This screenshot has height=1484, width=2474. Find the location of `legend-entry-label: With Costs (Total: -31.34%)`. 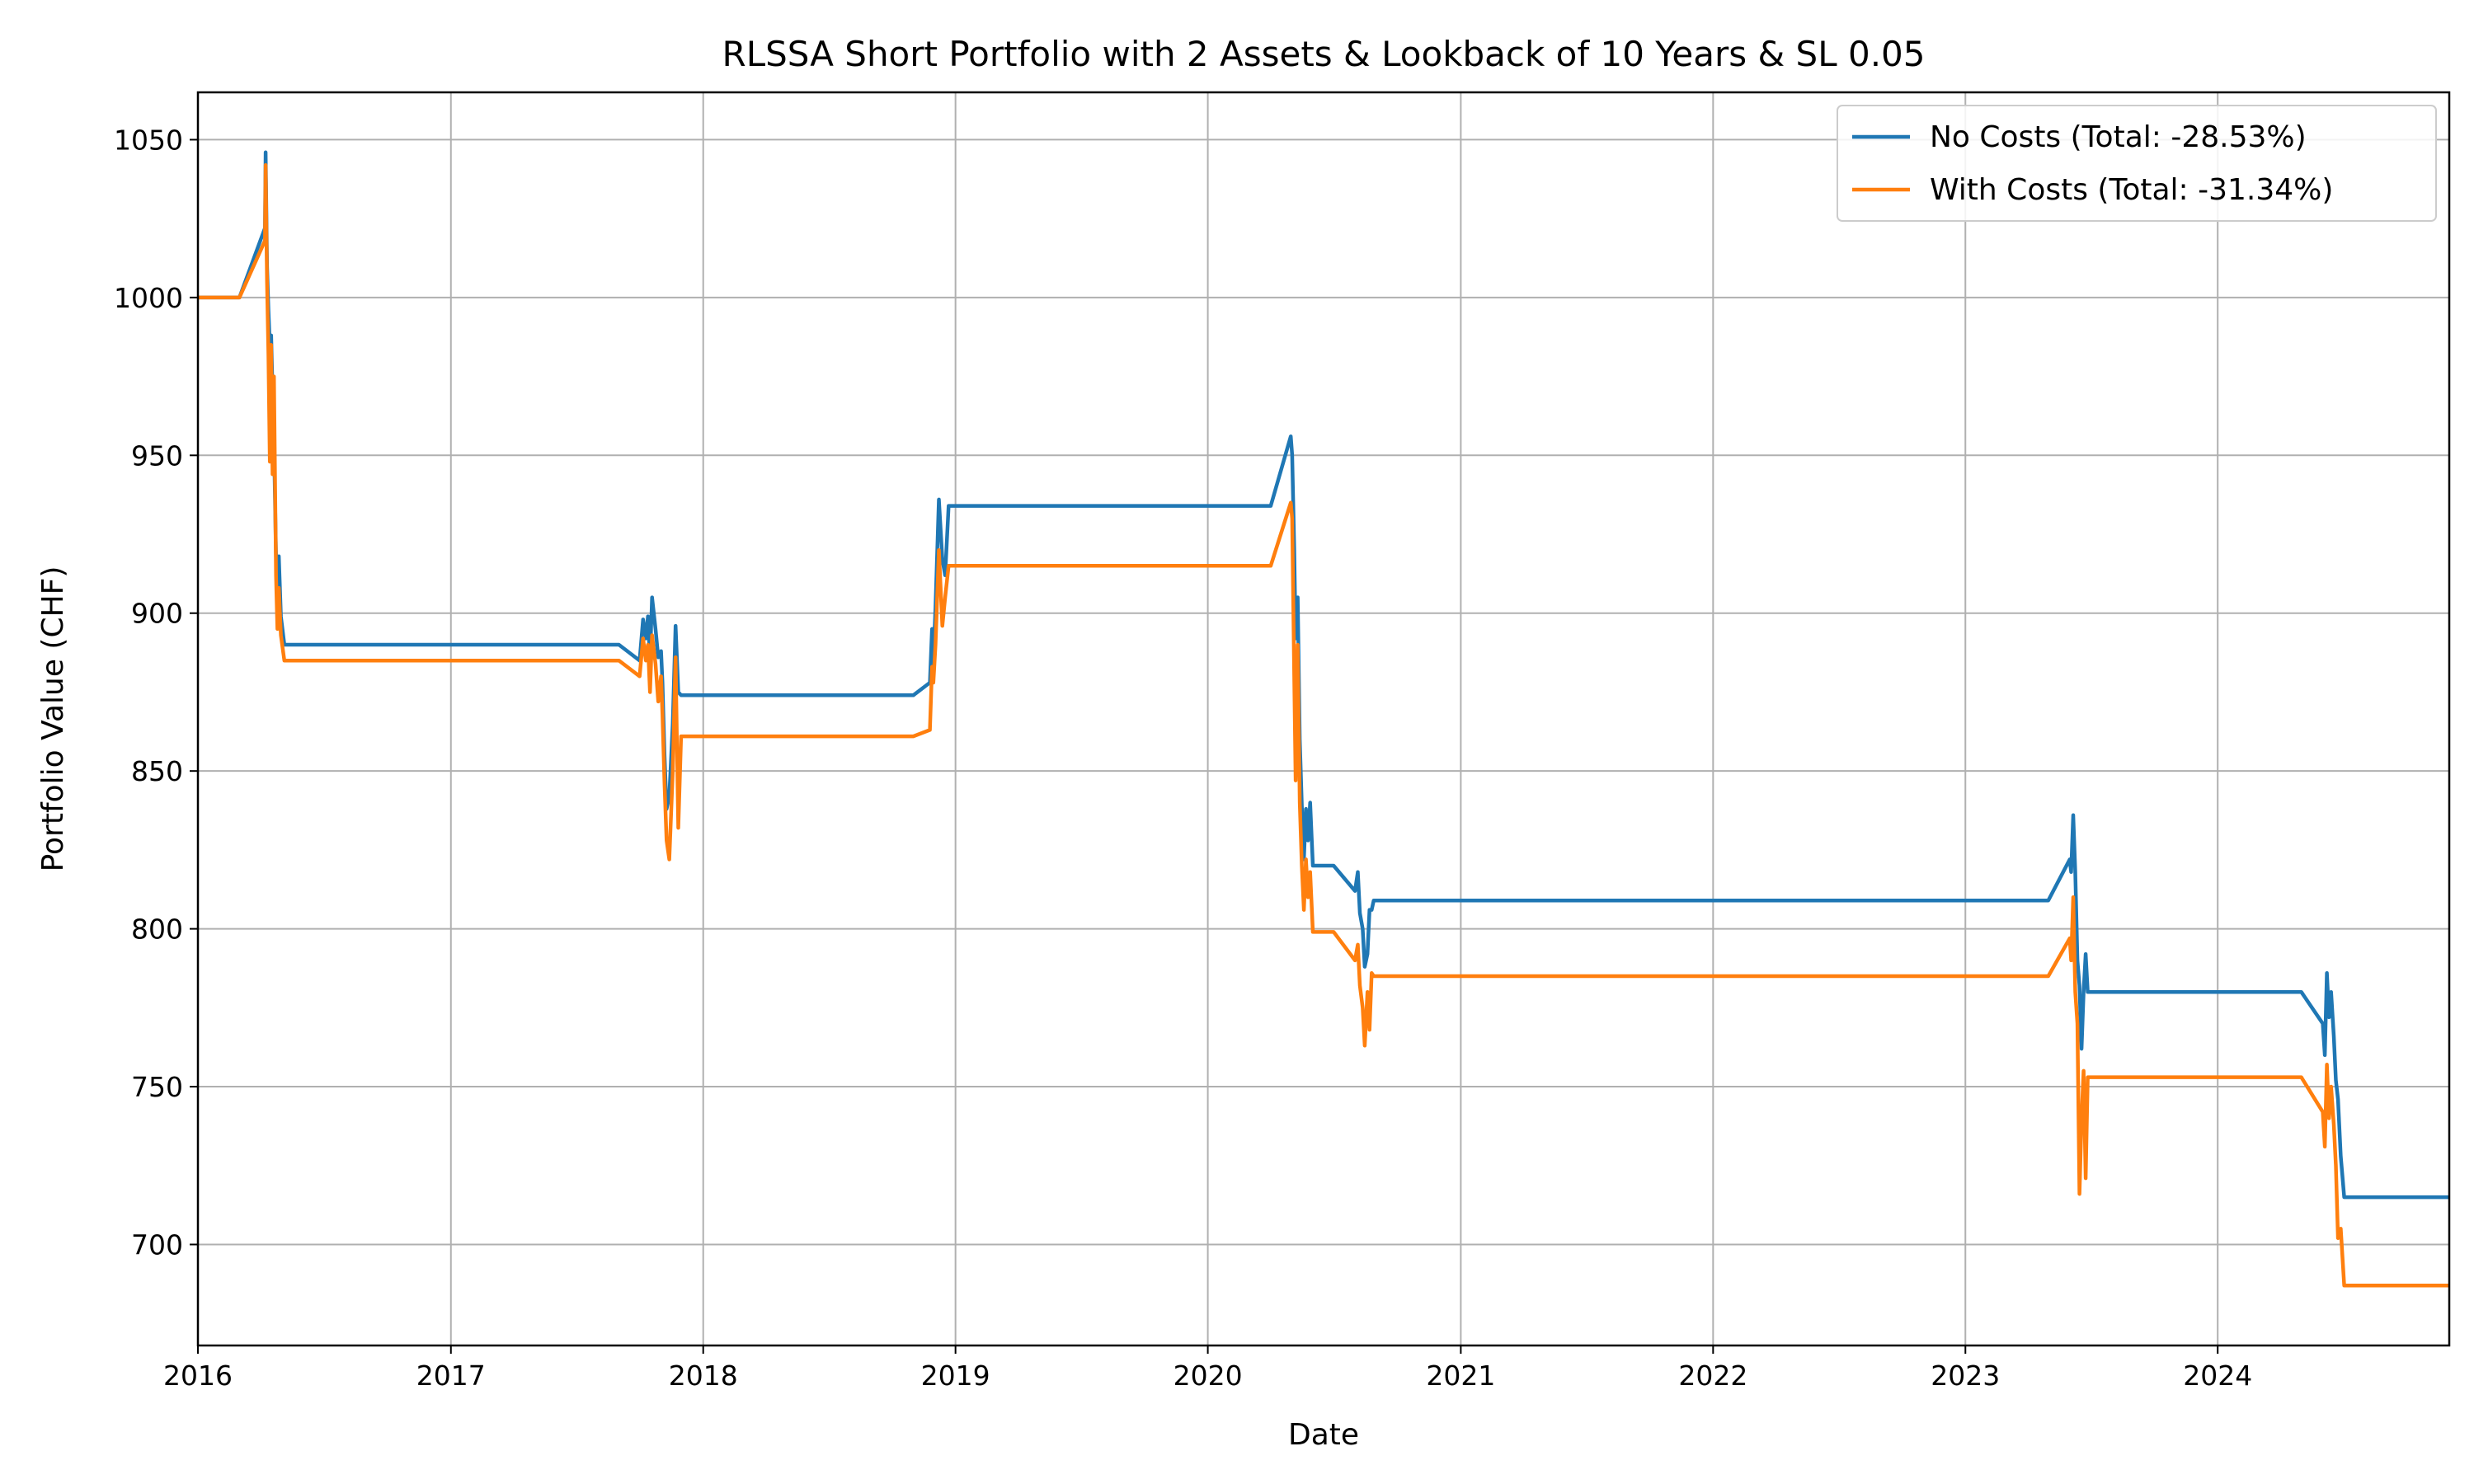

legend-entry-label: With Costs (Total: -31.34%) is located at coordinates (2131, 190).